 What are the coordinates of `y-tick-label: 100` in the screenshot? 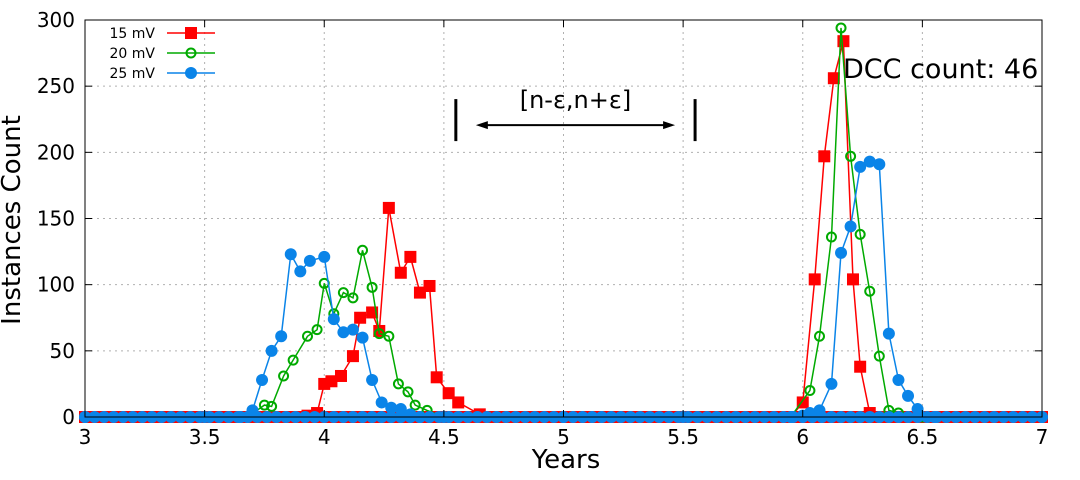 It's located at (56, 285).